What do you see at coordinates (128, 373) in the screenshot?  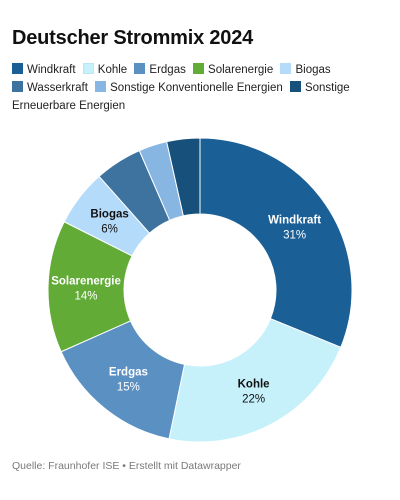 I see `slice-label: Erdgas` at bounding box center [128, 373].